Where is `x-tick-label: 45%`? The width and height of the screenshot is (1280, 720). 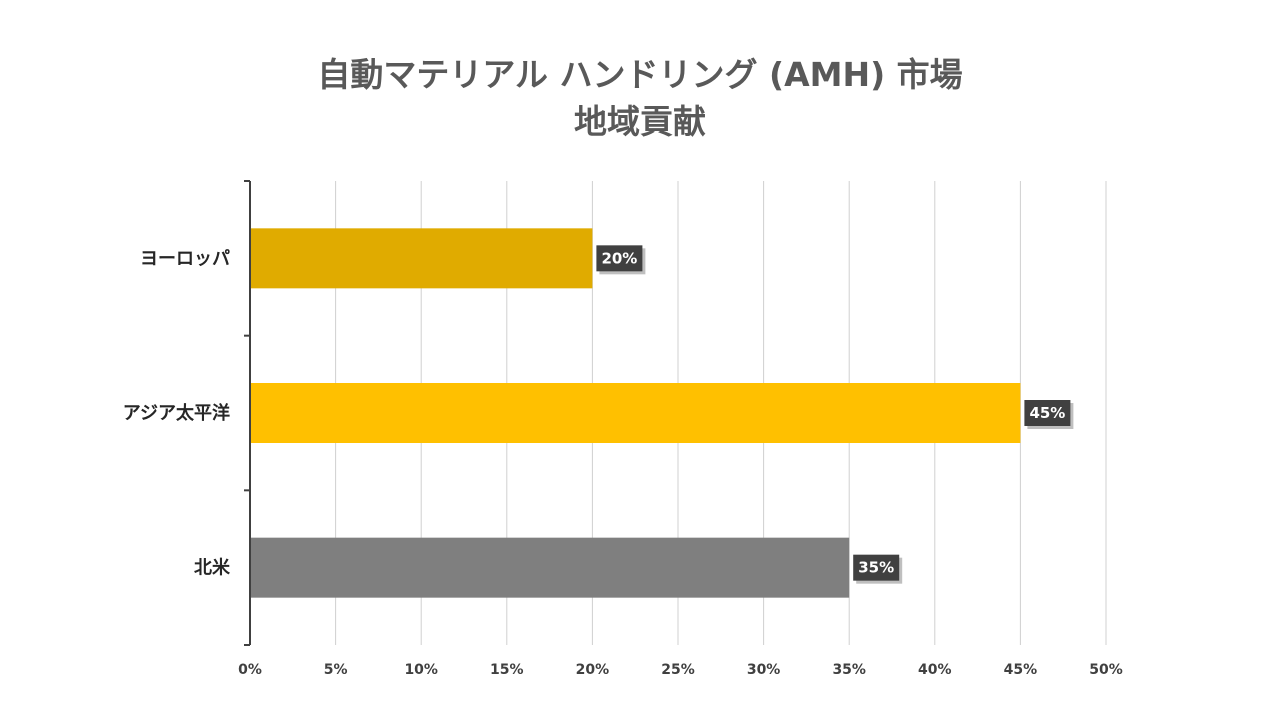
x-tick-label: 45% is located at coordinates (1021, 670).